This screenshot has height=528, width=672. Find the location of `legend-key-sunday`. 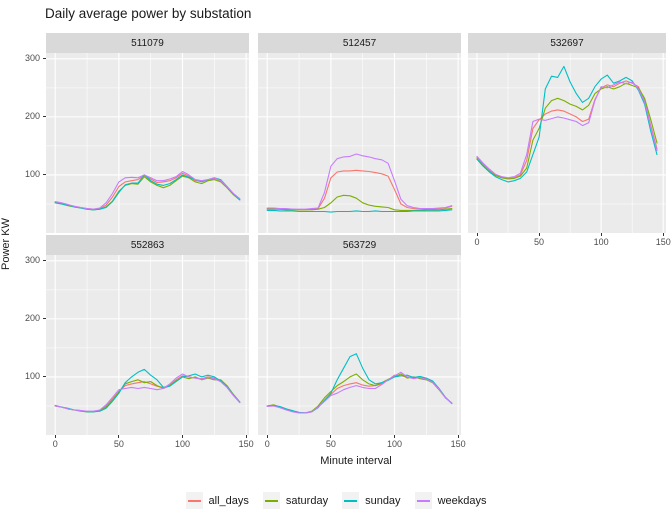

legend-key-sunday is located at coordinates (351, 500).